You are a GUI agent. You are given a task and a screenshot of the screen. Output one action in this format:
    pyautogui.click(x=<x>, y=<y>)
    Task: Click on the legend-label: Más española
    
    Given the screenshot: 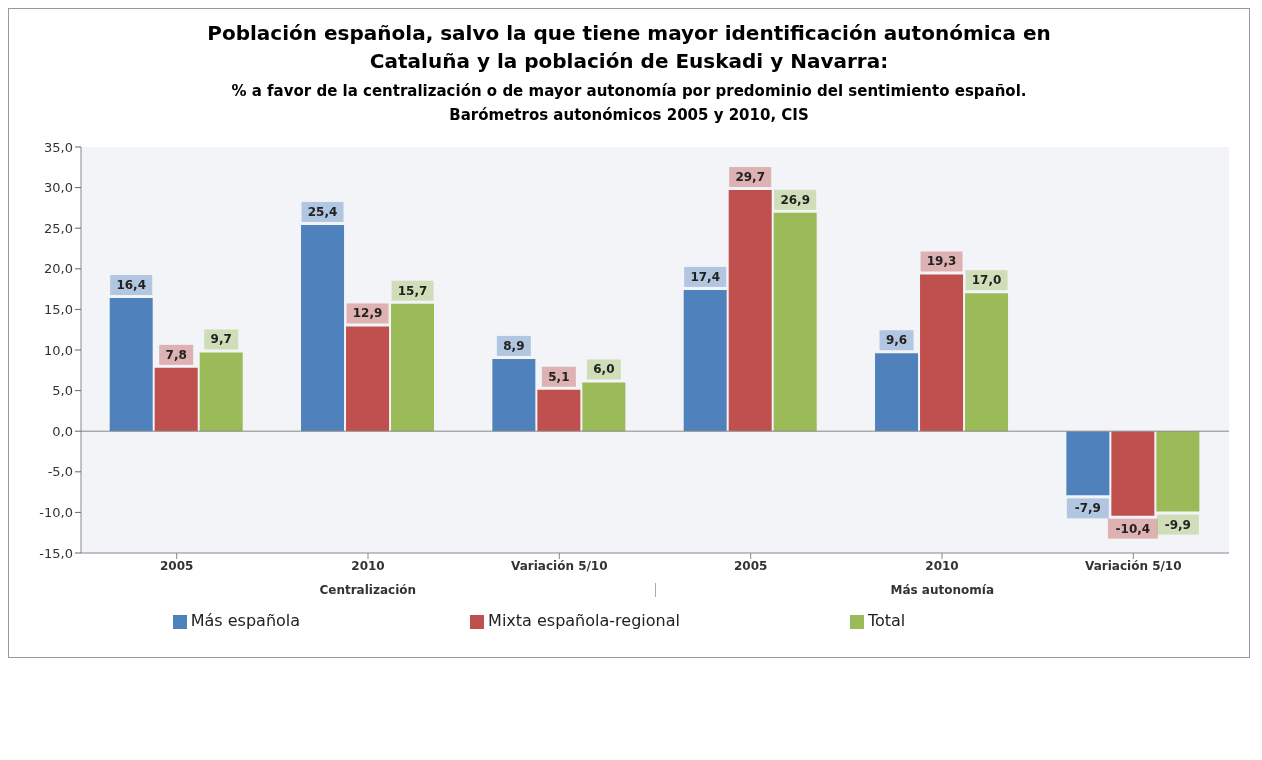 What is the action you would take?
    pyautogui.click(x=245, y=620)
    